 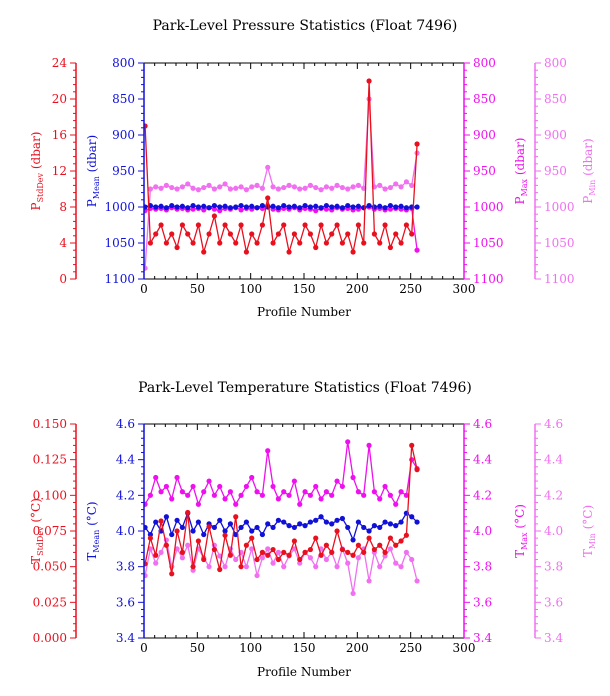 What do you see at coordinates (482, 567) in the screenshot?
I see `temperature-max-tick-label: 3.8` at bounding box center [482, 567].